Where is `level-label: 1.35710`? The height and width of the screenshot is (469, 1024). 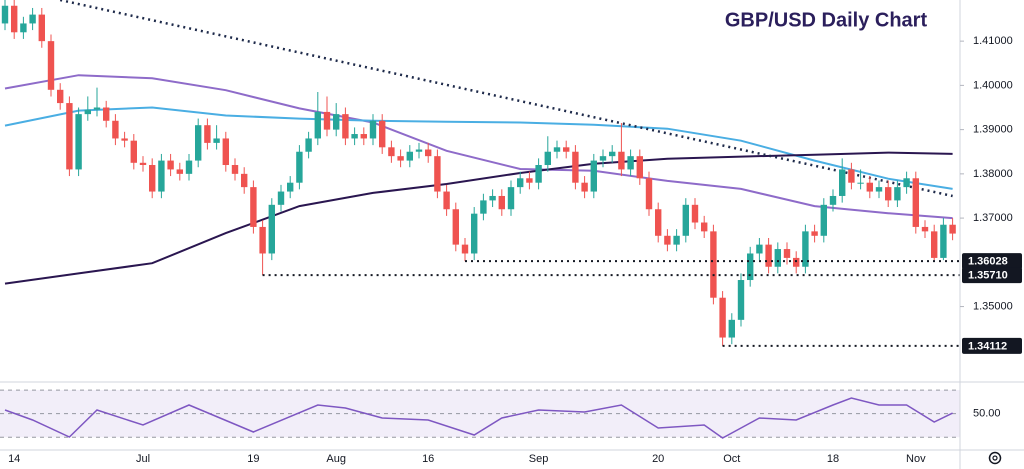 level-label: 1.35710 is located at coordinates (988, 276).